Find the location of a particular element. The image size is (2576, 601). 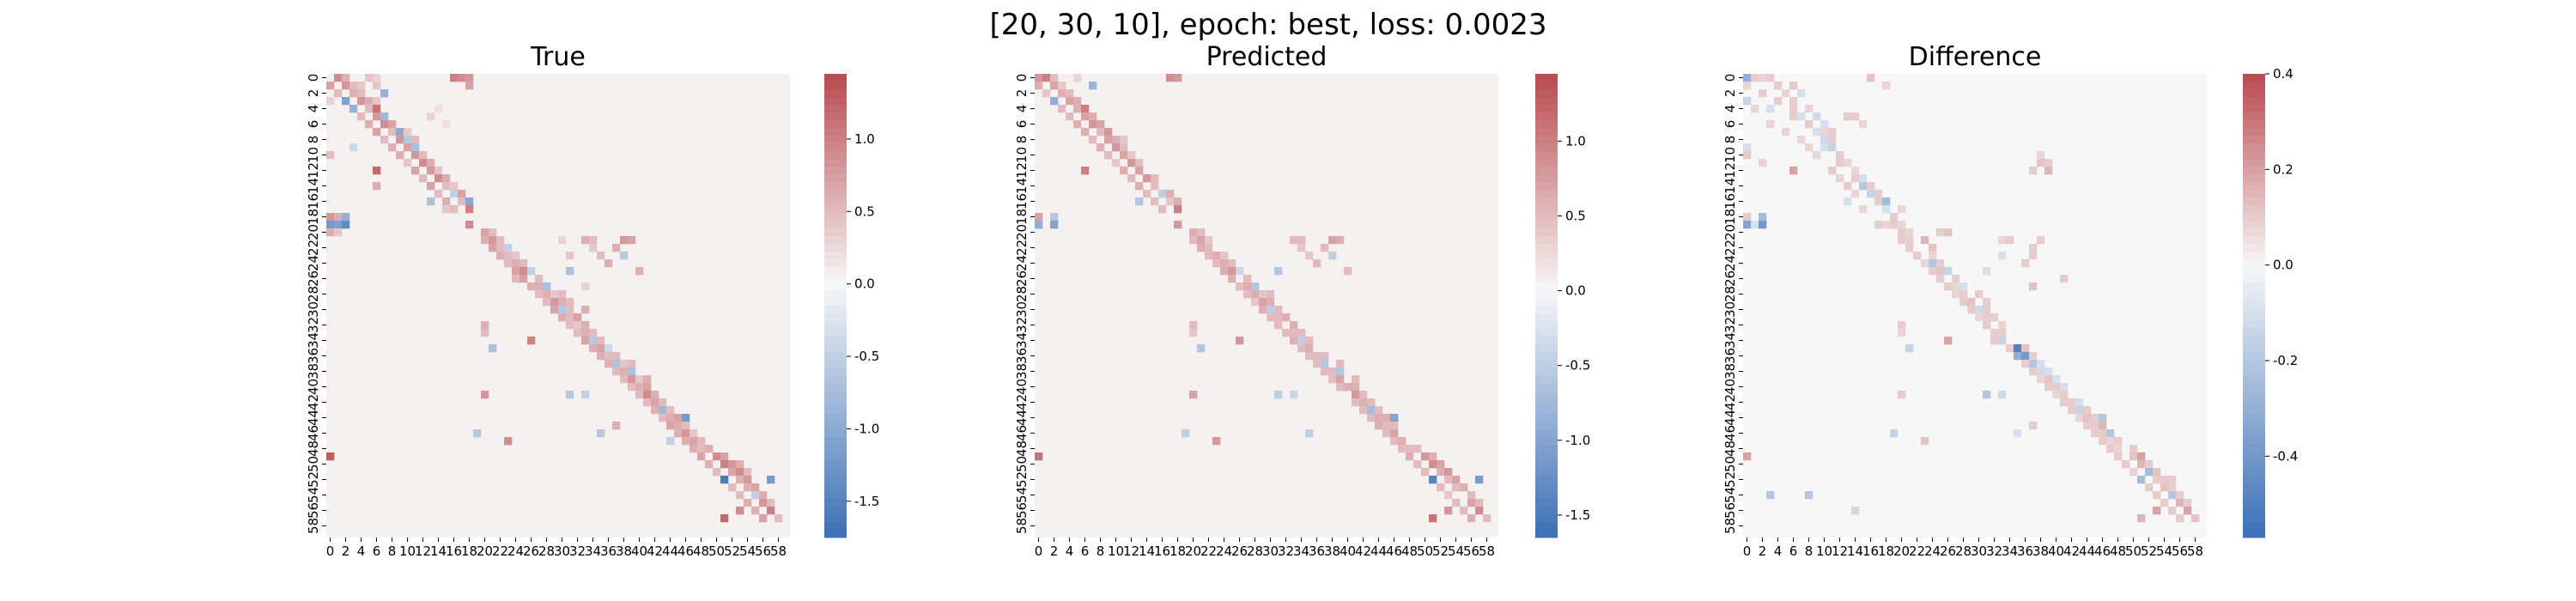

x-tick-label: 56 is located at coordinates (763, 551).